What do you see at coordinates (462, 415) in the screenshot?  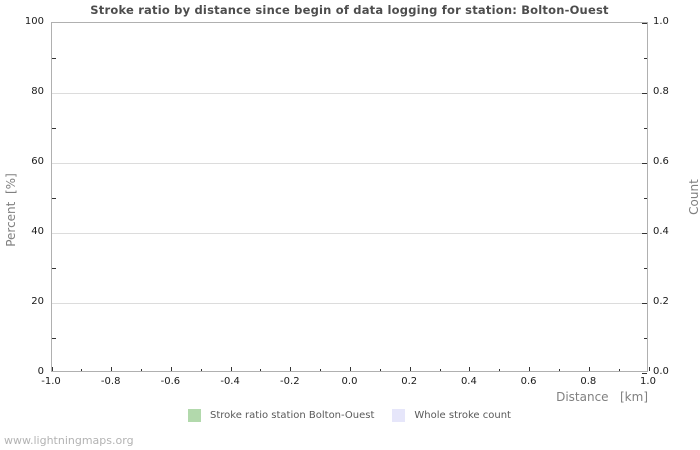 I see `legend-label: Whole stroke count` at bounding box center [462, 415].